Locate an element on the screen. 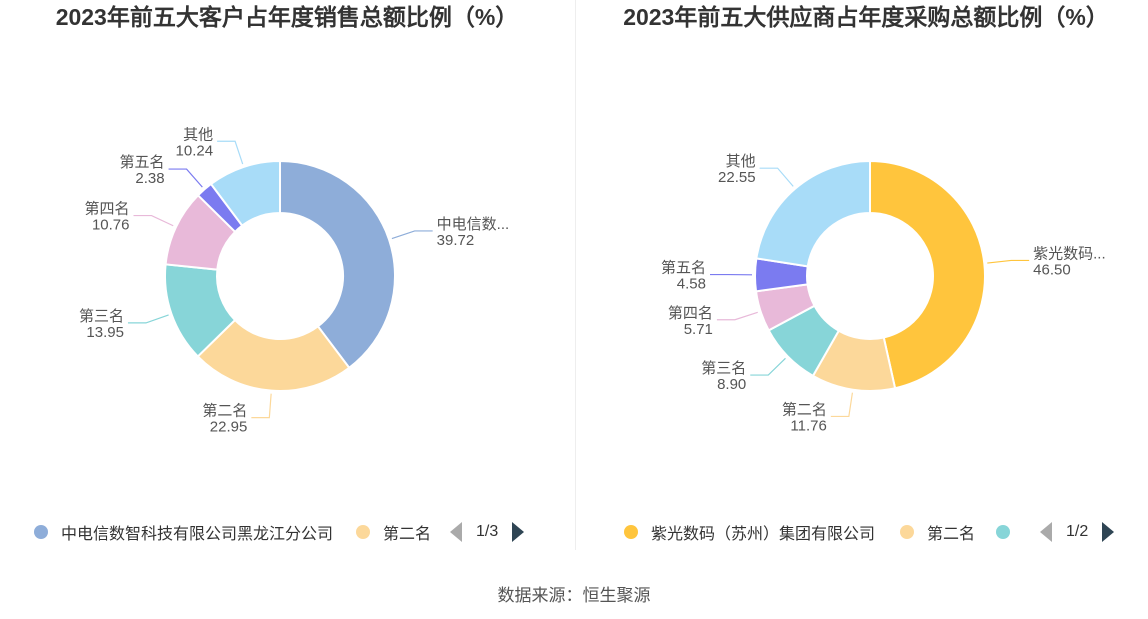 This screenshot has height=619, width=1148. slice-value-label: 10.24 is located at coordinates (195, 150).